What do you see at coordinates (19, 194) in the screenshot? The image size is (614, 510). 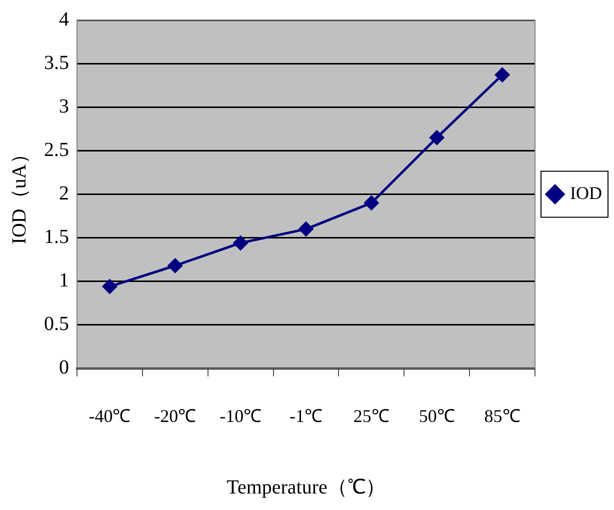 I see `y-axis-title: IOD（uA）` at bounding box center [19, 194].